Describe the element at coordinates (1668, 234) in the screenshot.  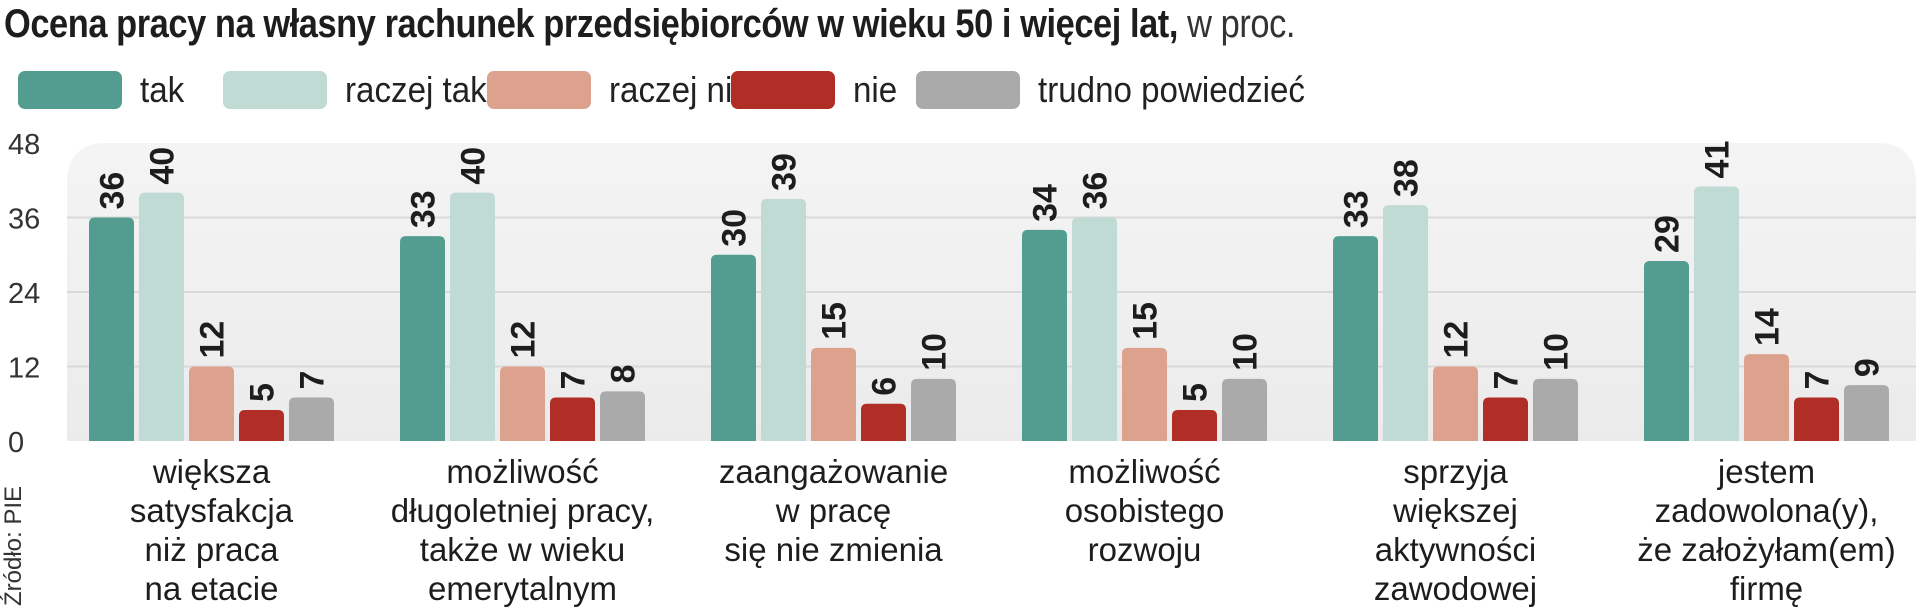
I see `data-label: 29` at that location.